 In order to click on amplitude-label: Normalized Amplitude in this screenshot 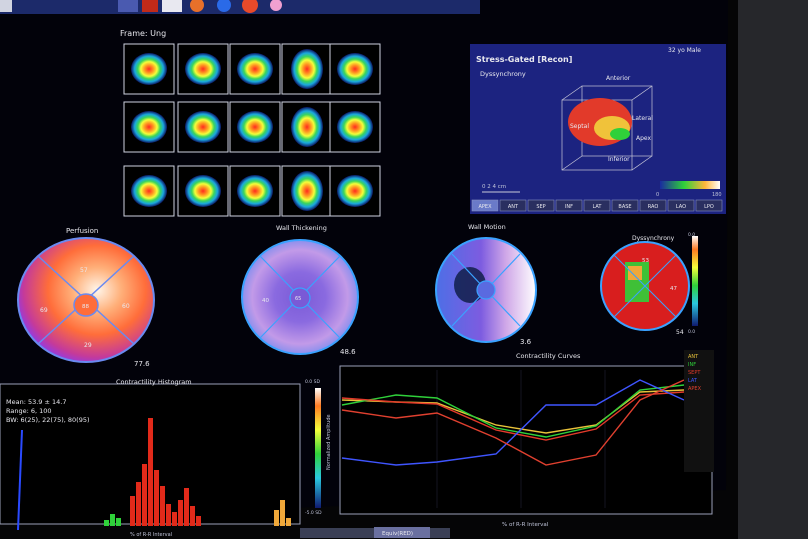, I will do `click(329, 442)`.